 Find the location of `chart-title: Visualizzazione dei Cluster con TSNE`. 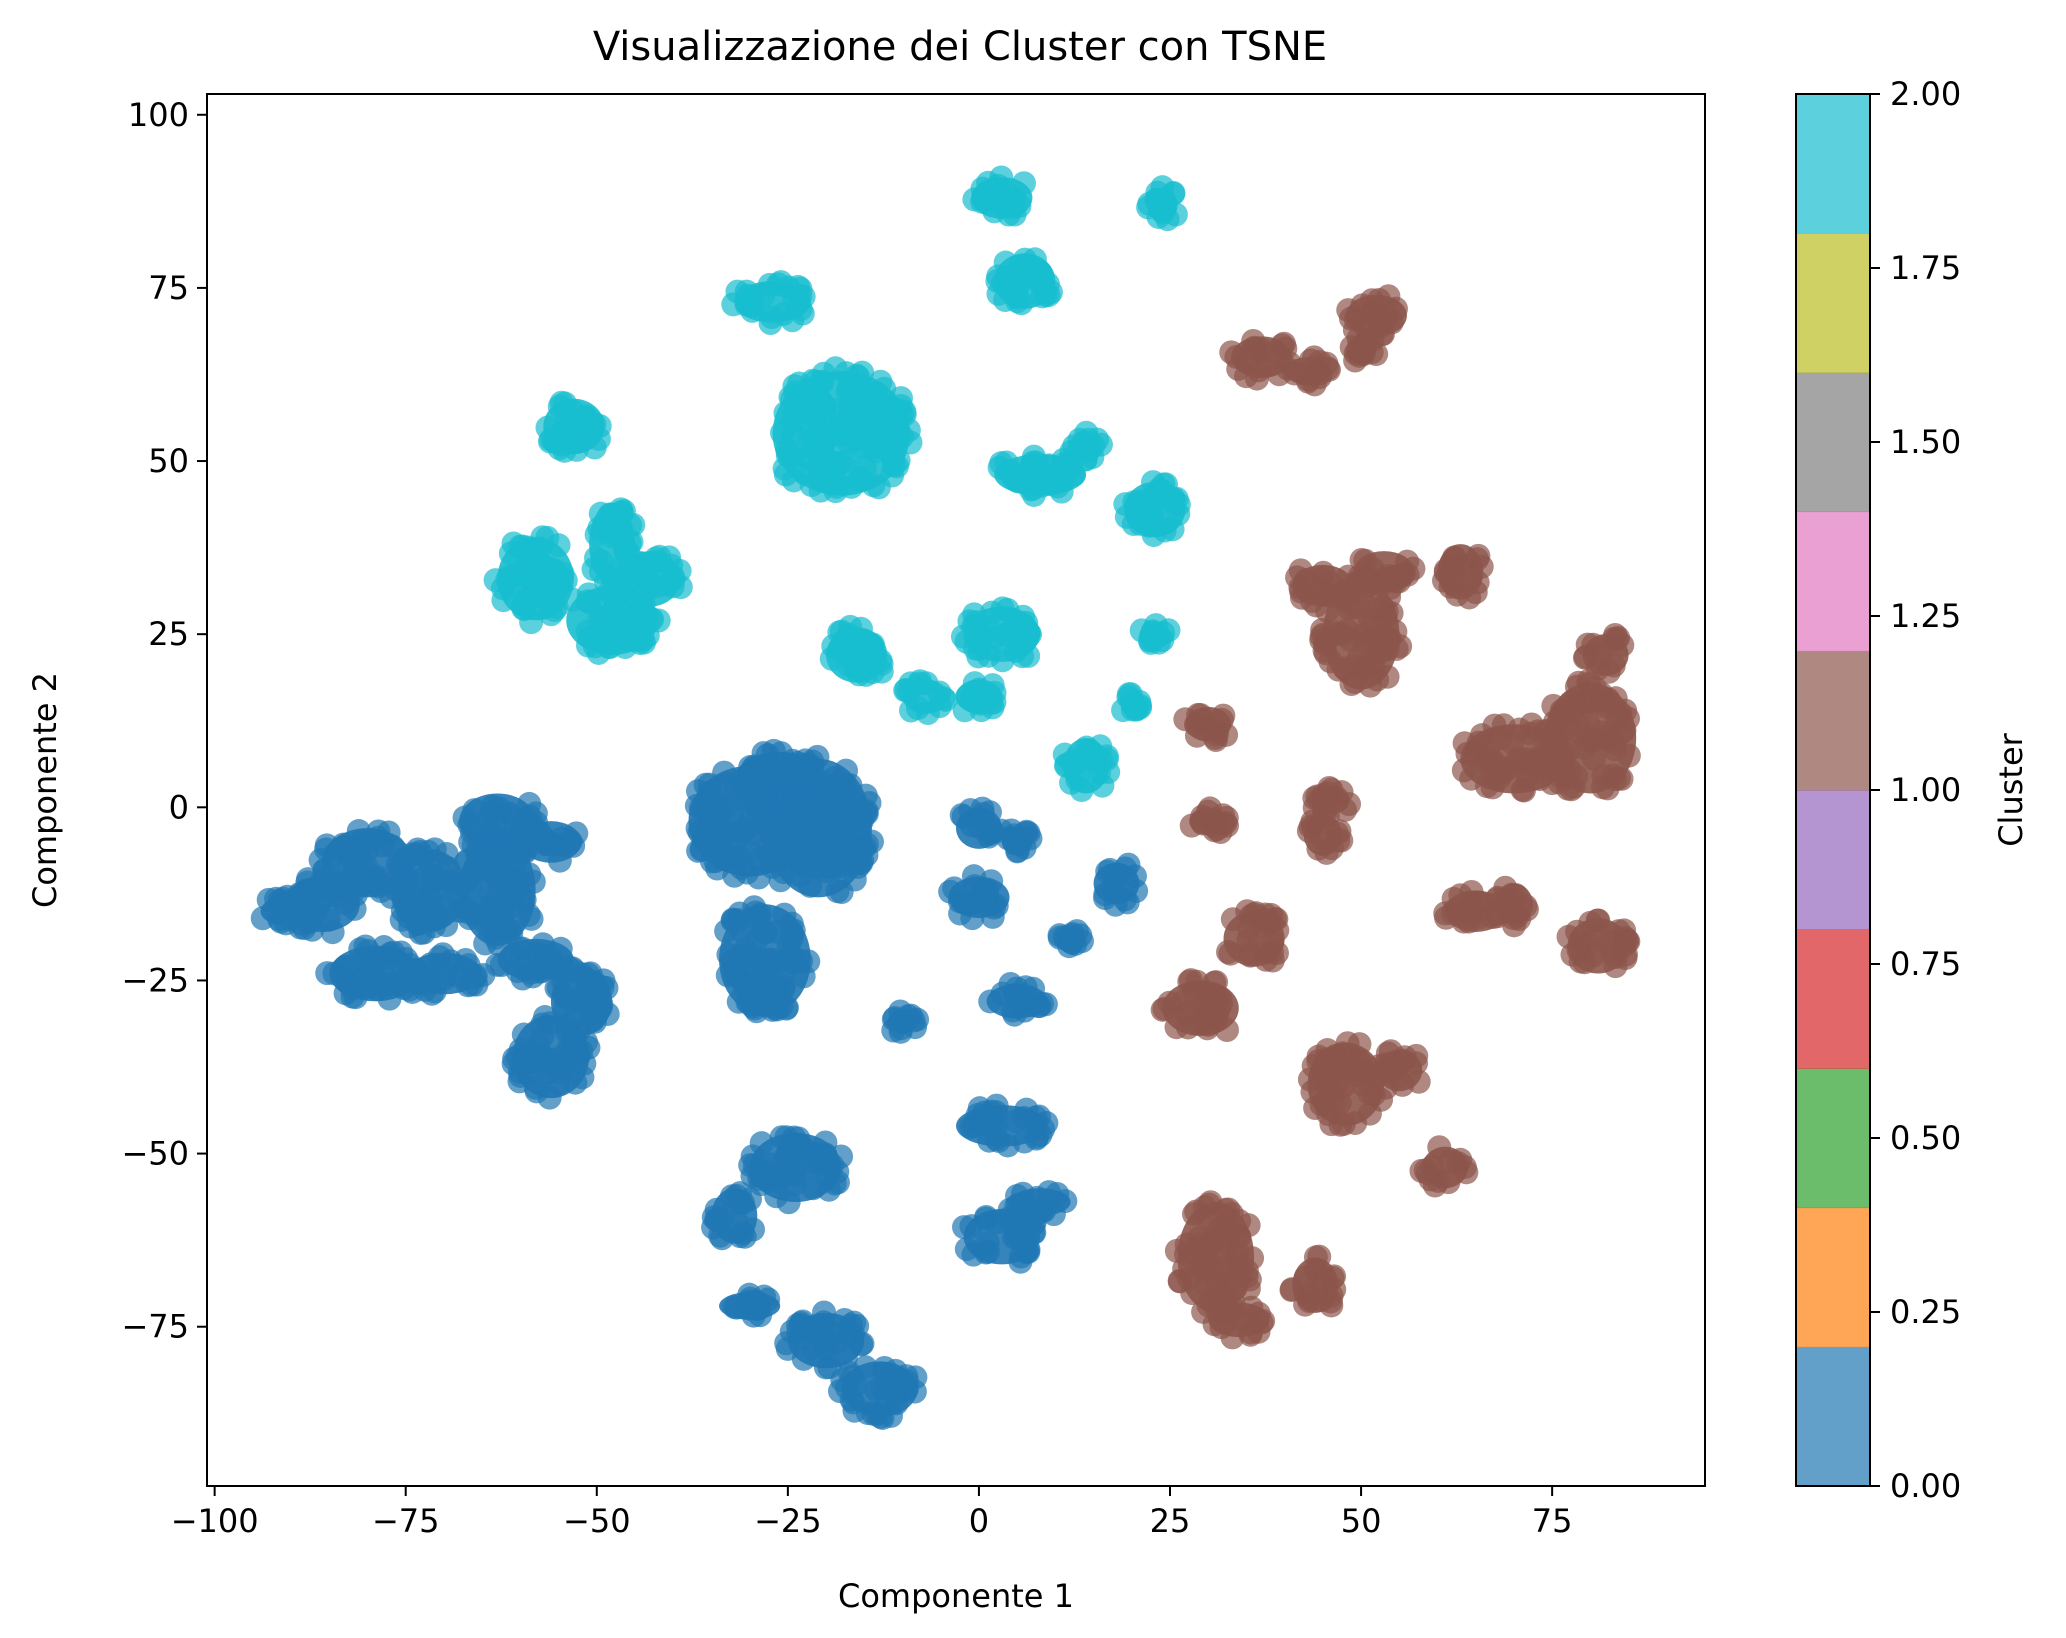

chart-title: Visualizzazione dei Cluster con TSNE is located at coordinates (960, 47).